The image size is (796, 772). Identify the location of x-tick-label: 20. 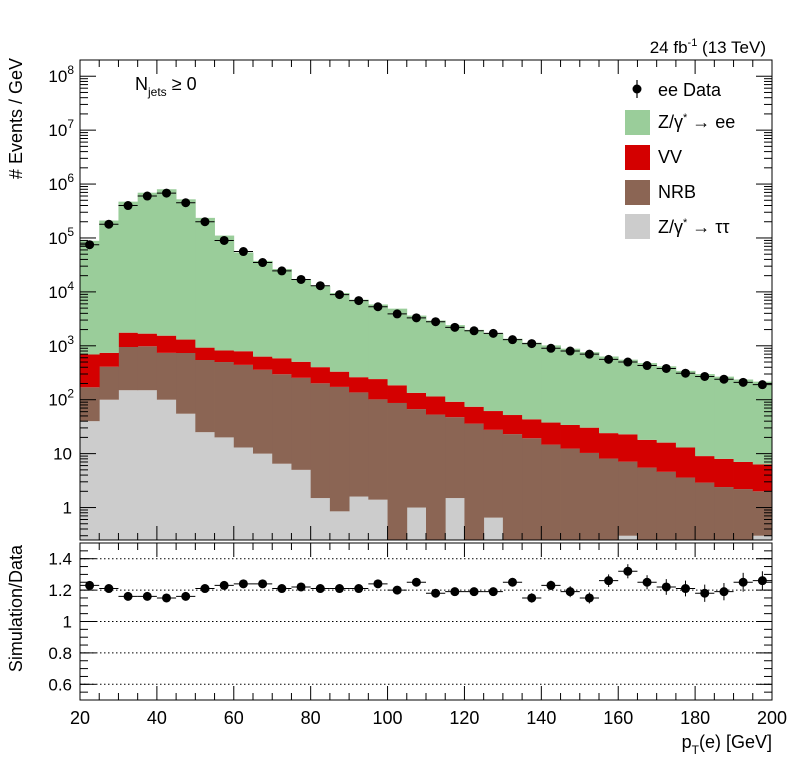
(80, 718).